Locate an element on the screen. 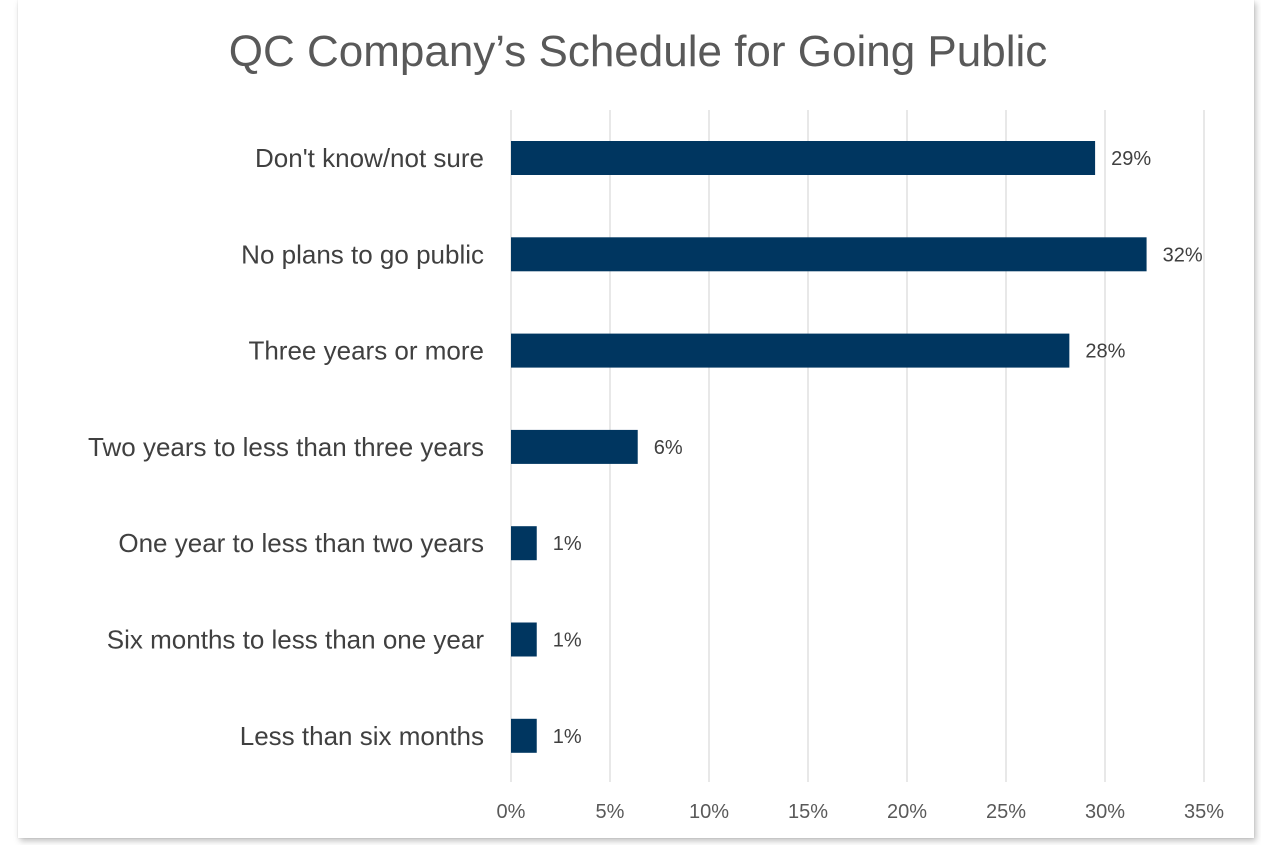 This screenshot has width=1261, height=845. category-label: Six months to less than one year is located at coordinates (296, 640).